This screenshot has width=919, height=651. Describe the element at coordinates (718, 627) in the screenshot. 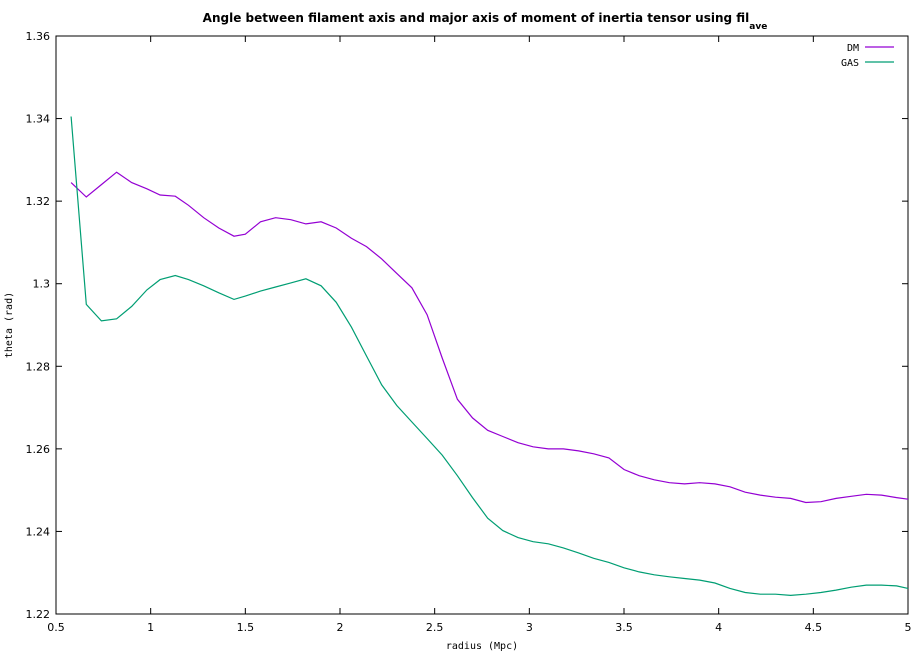

I see `x-tick-label: 4` at that location.